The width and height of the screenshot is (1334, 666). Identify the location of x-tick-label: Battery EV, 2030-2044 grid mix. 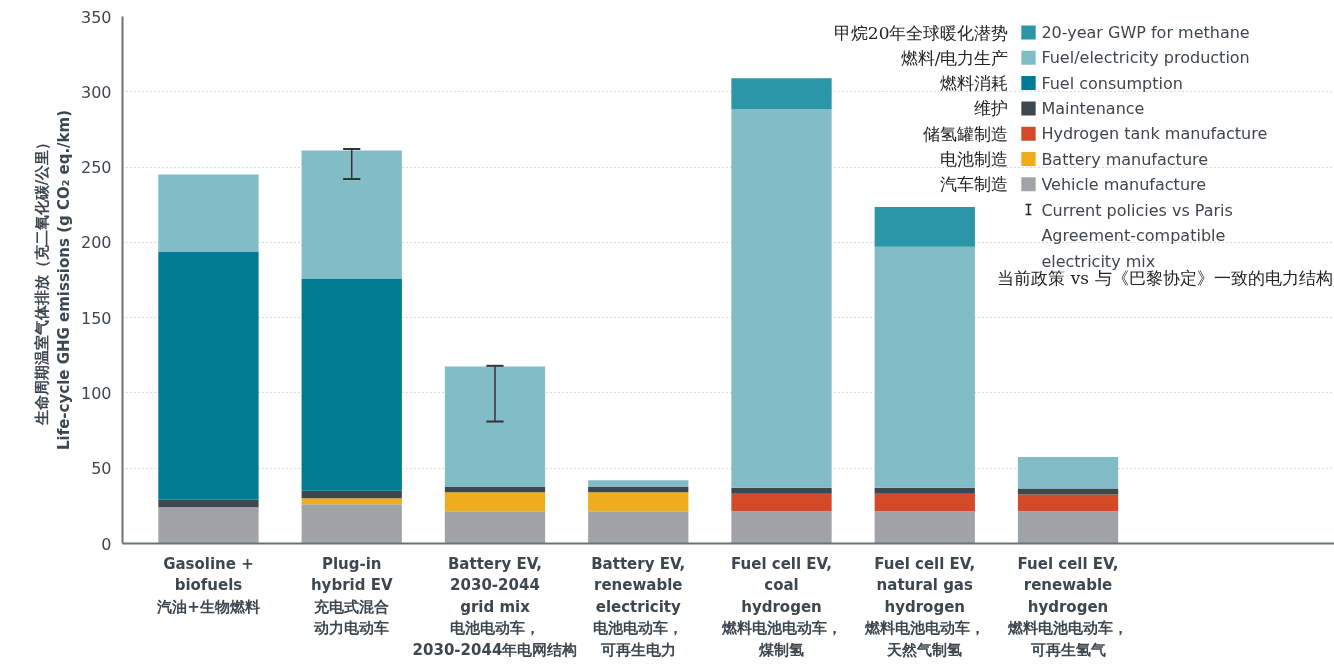
(495, 585).